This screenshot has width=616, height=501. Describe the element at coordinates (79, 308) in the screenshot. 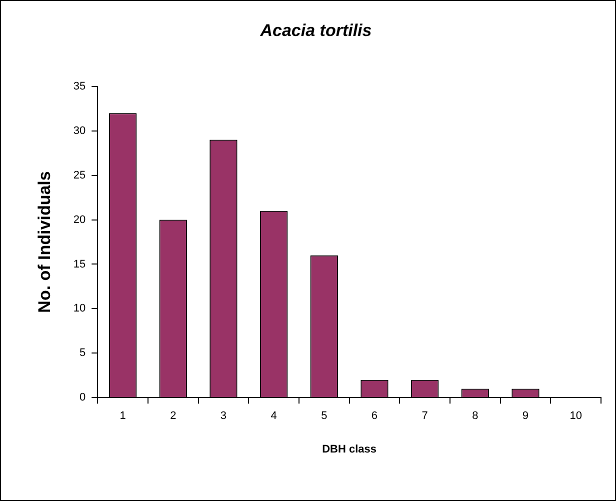

I see `y-tick-label: 10` at that location.